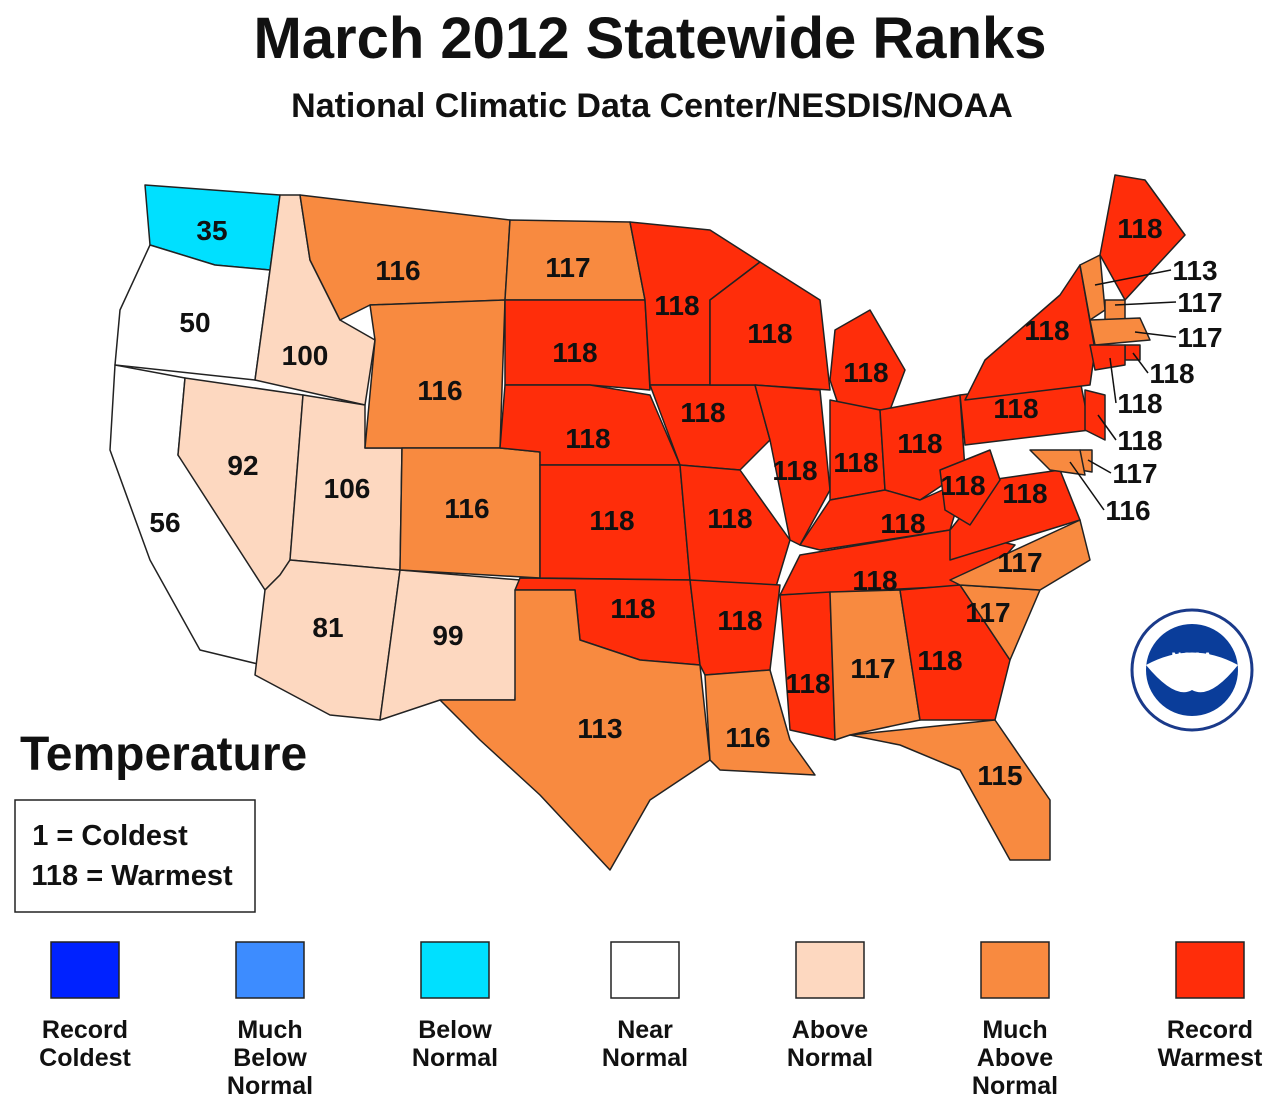 The height and width of the screenshot is (1099, 1280). What do you see at coordinates (645, 1030) in the screenshot?
I see `legend-label: Near` at bounding box center [645, 1030].